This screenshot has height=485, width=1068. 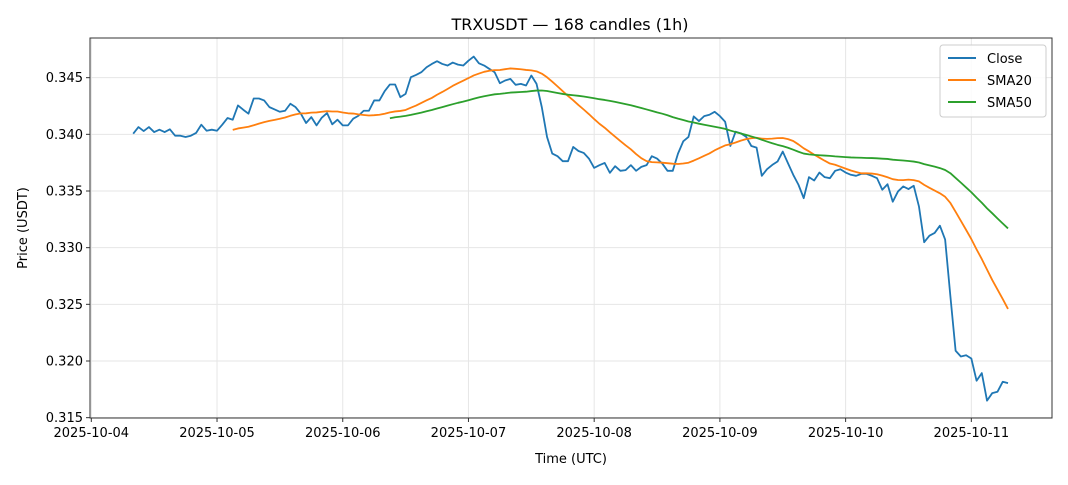 I want to click on chart-title: TRXUSDT — 168 candles (1h), so click(x=569, y=24).